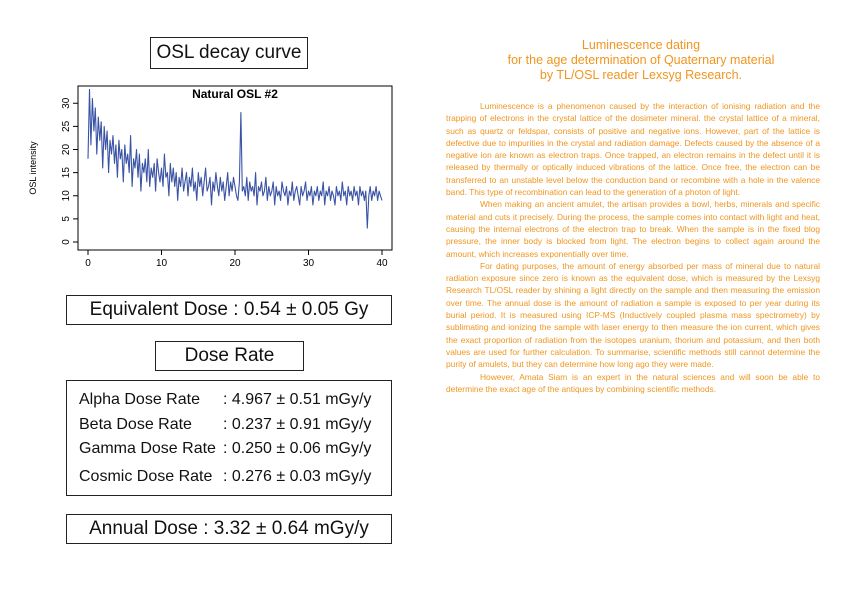 This screenshot has height=595, width=842. What do you see at coordinates (66, 103) in the screenshot?
I see `y-tick-label: 30` at bounding box center [66, 103].